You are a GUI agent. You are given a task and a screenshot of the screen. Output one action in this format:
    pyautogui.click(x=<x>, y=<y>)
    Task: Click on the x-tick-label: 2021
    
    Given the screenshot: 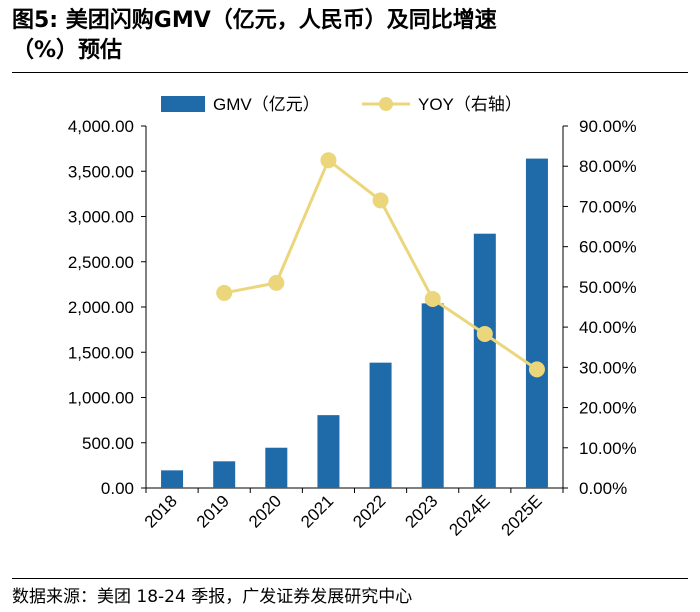 What is the action you would take?
    pyautogui.click(x=317, y=511)
    